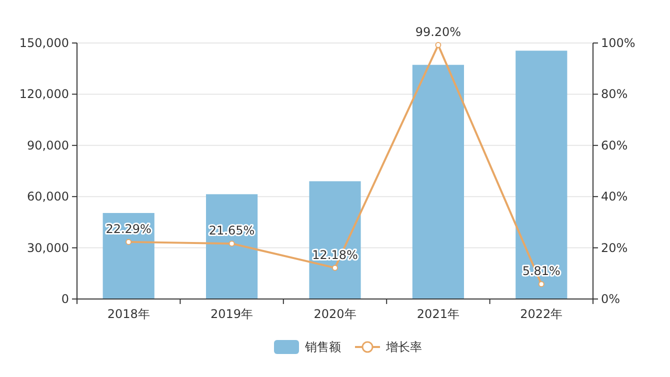 The image size is (670, 377). I want to click on x-tick-label: 2022年, so click(541, 314).